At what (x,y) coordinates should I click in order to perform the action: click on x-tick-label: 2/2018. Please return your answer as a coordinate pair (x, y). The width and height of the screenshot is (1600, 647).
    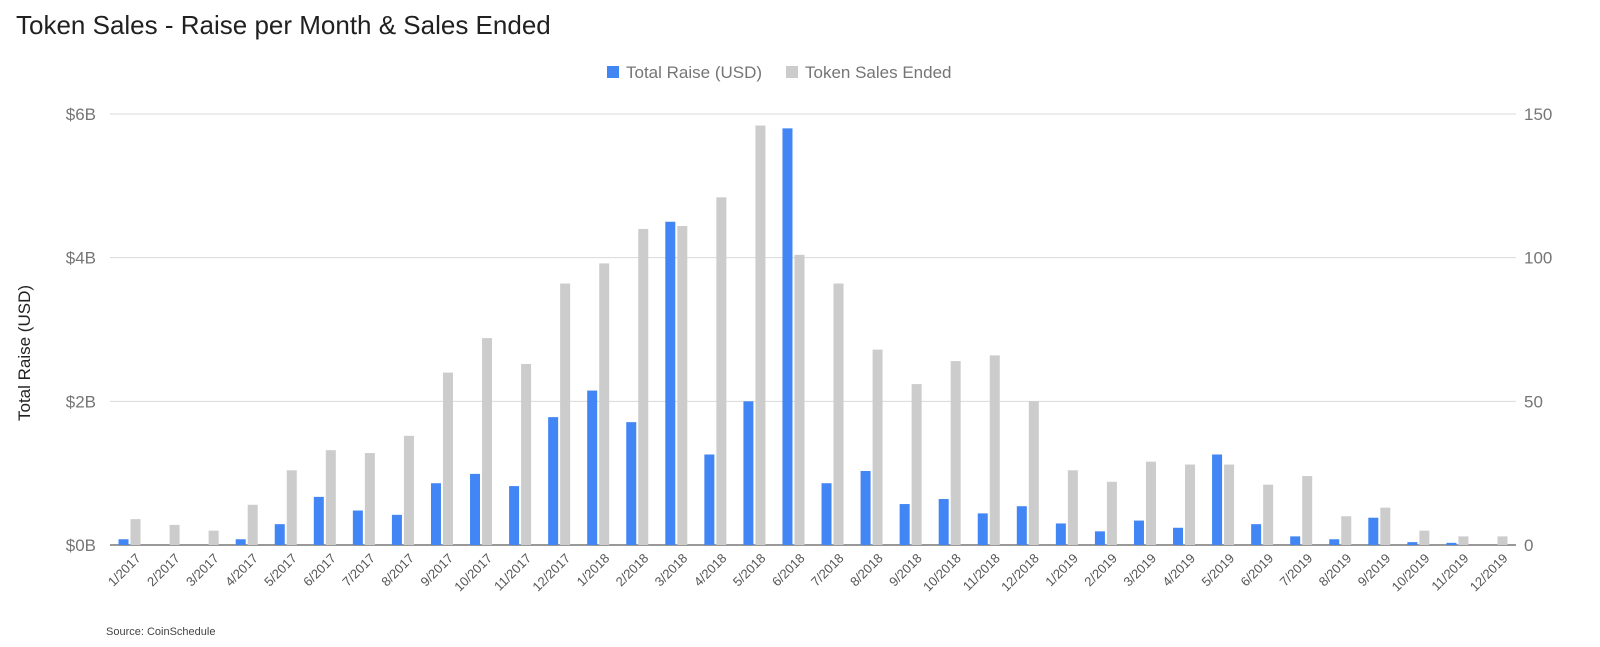
    Looking at the image, I should click on (632, 570).